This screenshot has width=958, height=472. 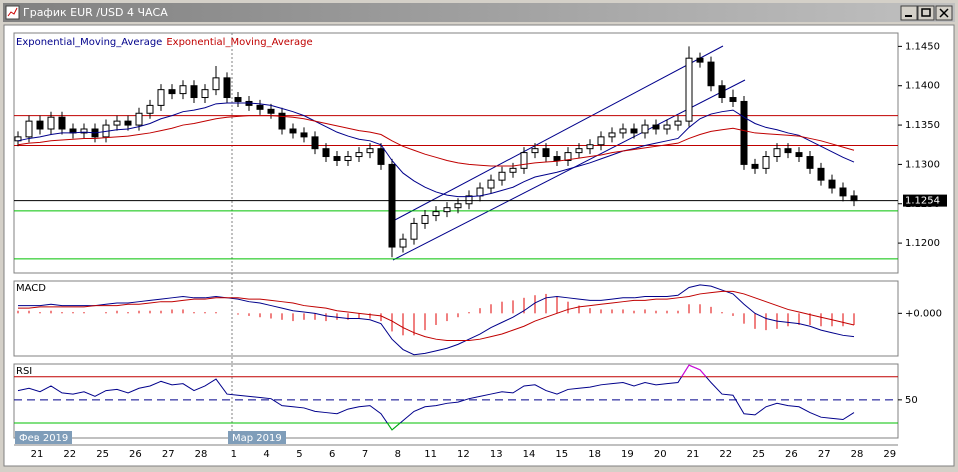 What do you see at coordinates (299, 454) in the screenshot?
I see `date-label: 5` at bounding box center [299, 454].